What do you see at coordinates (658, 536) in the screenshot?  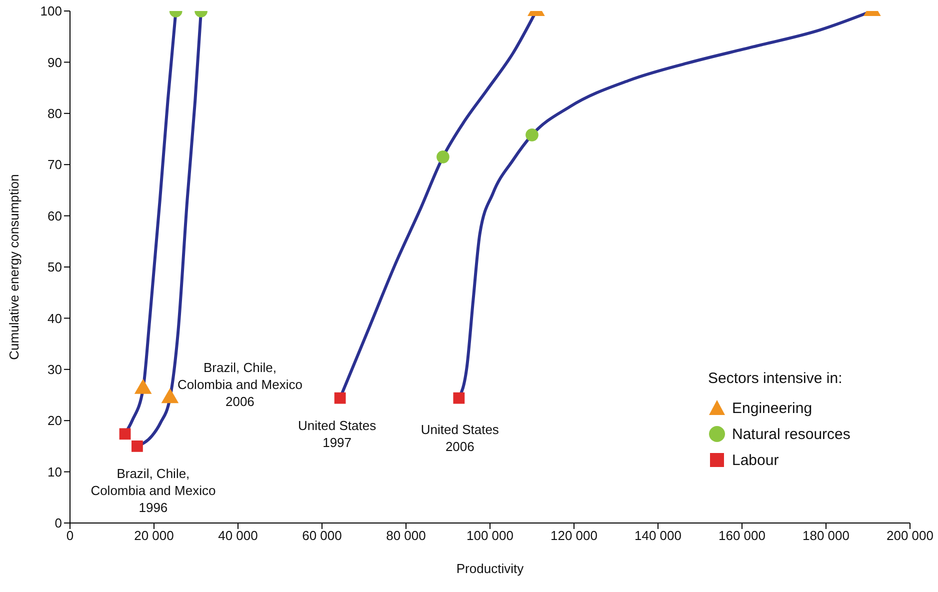 I see `x-tick-label: 140 000` at bounding box center [658, 536].